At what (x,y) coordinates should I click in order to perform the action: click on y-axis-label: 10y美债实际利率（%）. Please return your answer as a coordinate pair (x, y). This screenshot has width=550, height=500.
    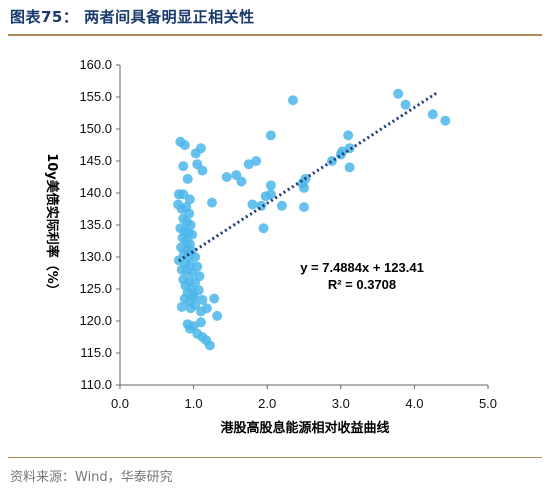
    Looking at the image, I should click on (52, 225).